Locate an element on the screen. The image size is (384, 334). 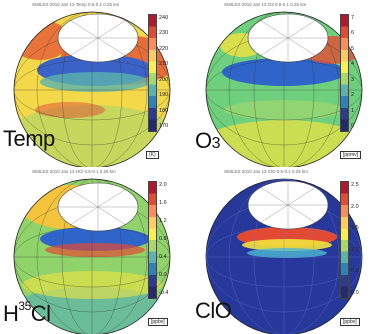
label-rest: Cl is located at coordinates (40, 313).